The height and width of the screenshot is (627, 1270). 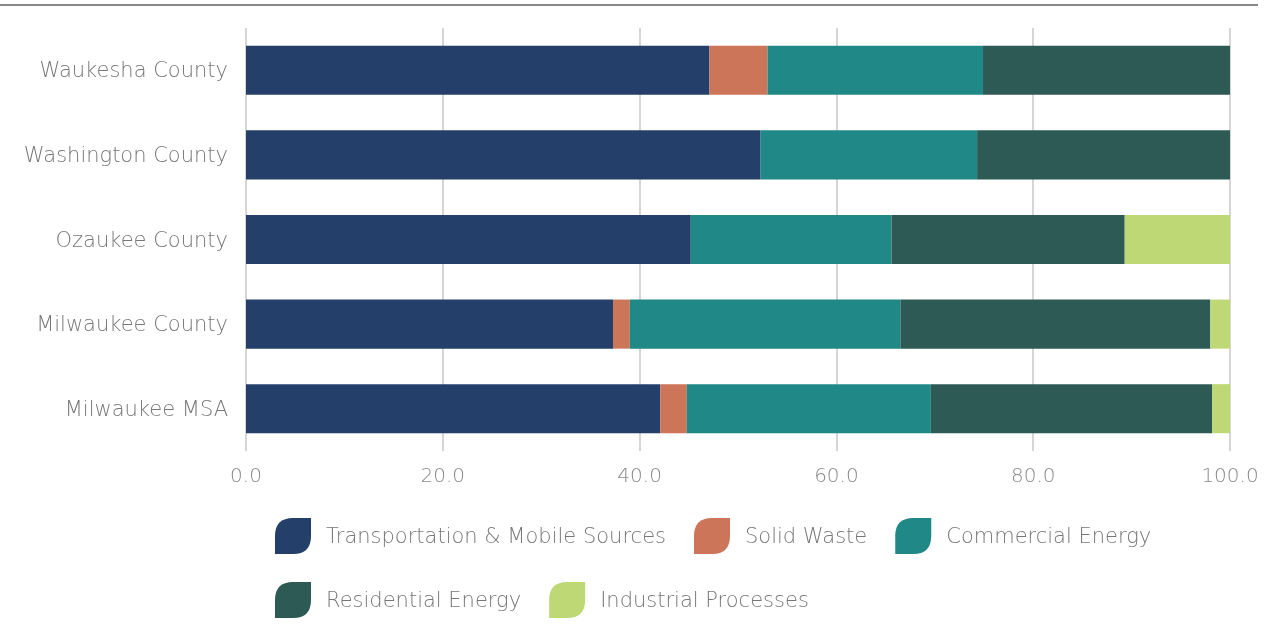 What do you see at coordinates (443, 475) in the screenshot?
I see `x-tick-label: 20.0` at bounding box center [443, 475].